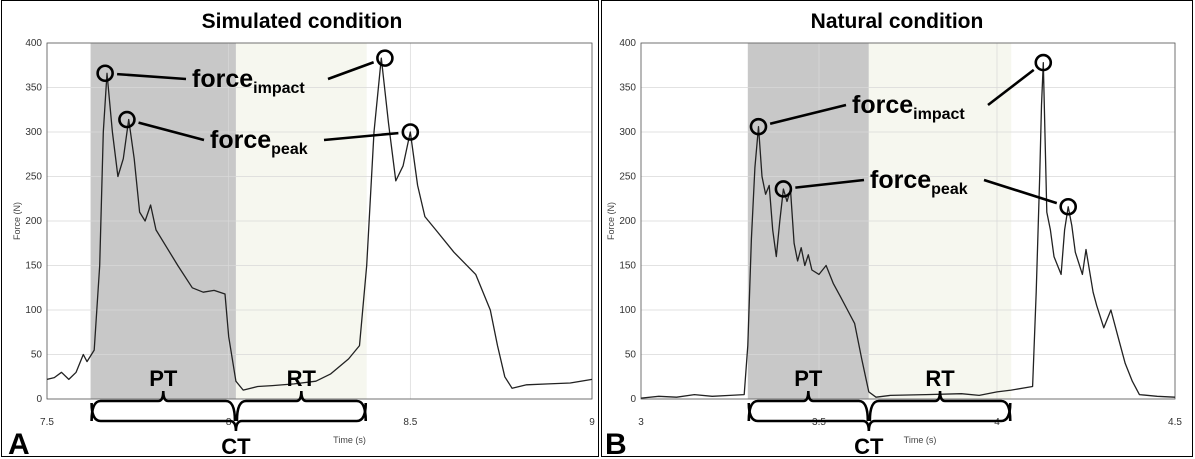  What do you see at coordinates (997, 422) in the screenshot?
I see `x-tick-label: 4` at bounding box center [997, 422].